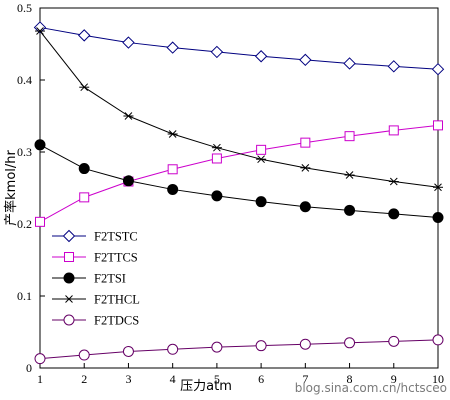 The height and width of the screenshot is (400, 450). I want to click on legend-label: F2TDCS, so click(116, 321).